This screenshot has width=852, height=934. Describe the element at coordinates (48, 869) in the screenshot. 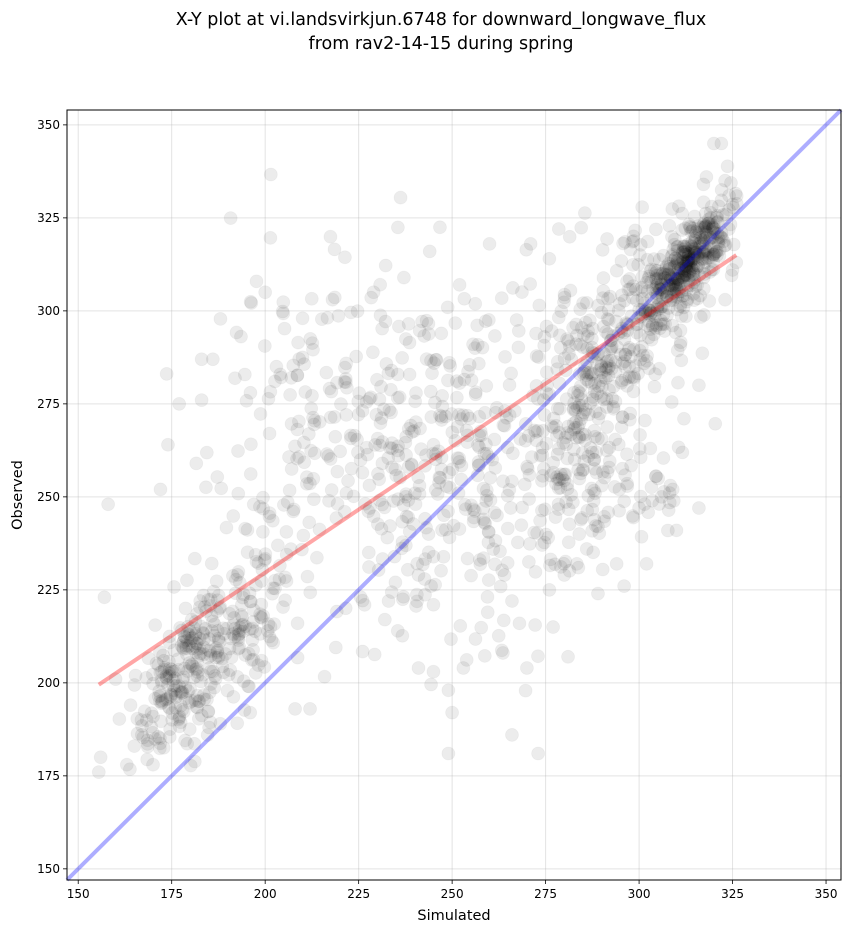

I see `y-tick-label: 150` at that location.